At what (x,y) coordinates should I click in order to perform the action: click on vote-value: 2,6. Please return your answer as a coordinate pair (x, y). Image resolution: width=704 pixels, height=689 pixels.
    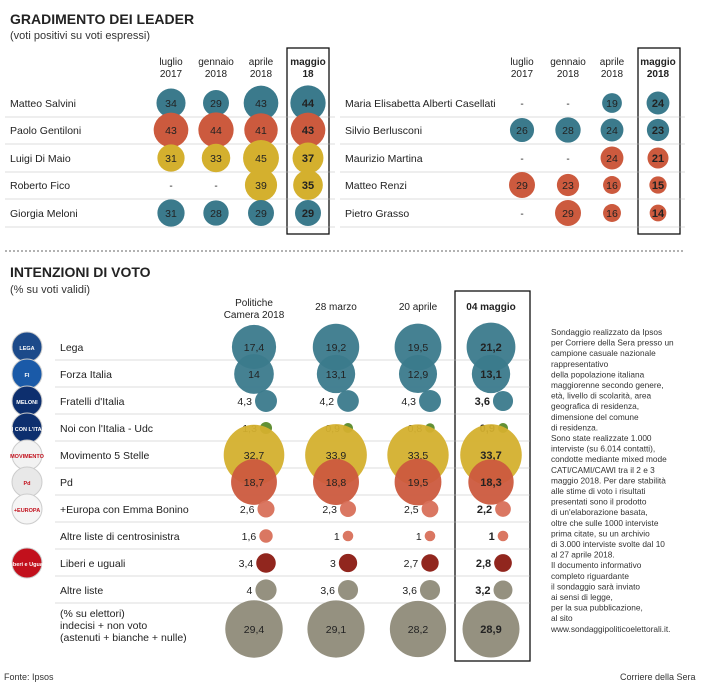
    Looking at the image, I should click on (247, 510).